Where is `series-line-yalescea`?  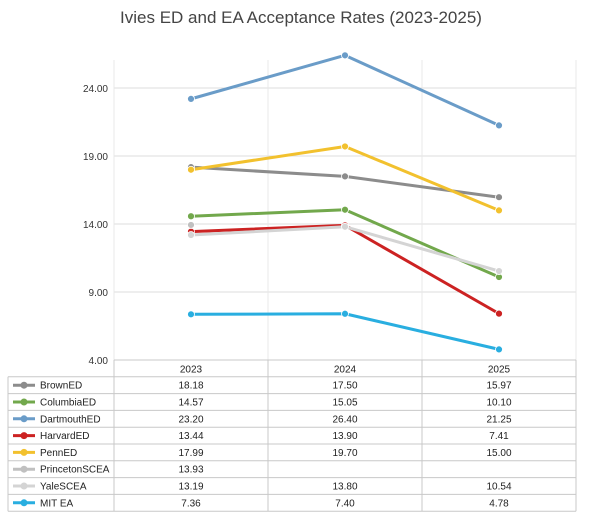 series-line-yalescea is located at coordinates (345, 249).